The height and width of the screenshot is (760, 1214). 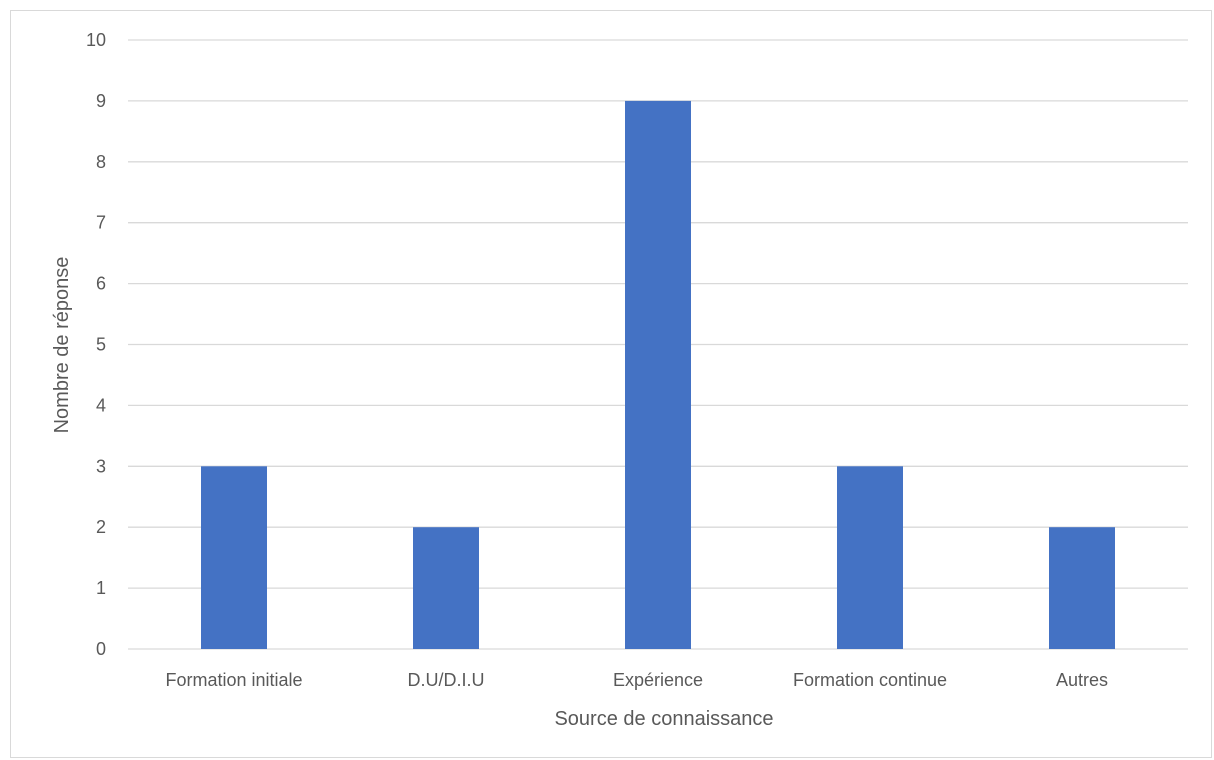 What do you see at coordinates (101, 527) in the screenshot?
I see `y-tick-label: 2` at bounding box center [101, 527].